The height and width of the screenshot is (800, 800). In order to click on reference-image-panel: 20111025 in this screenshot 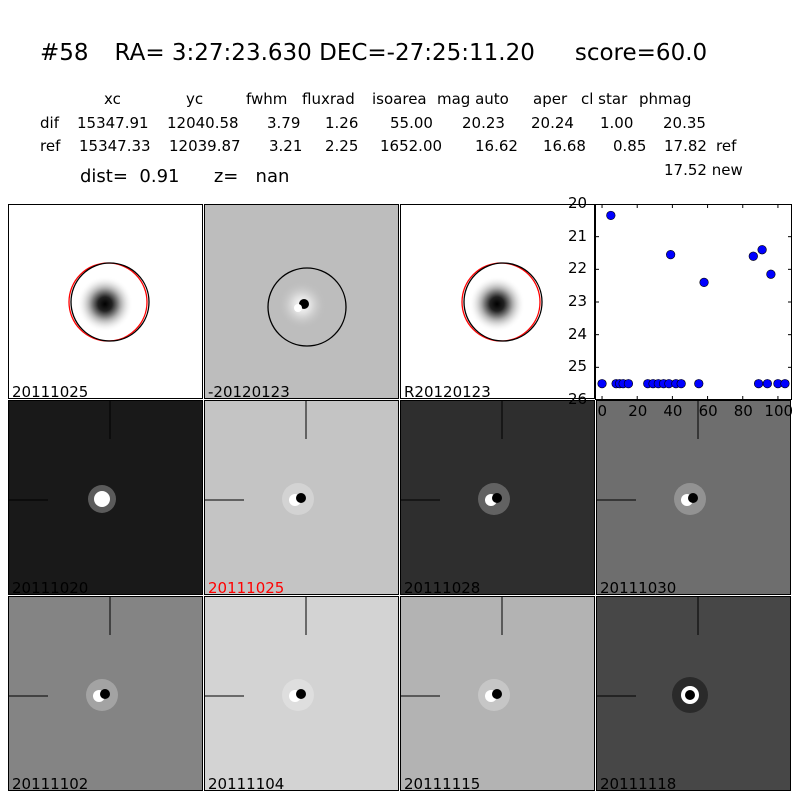, I will do `click(105, 301)`.